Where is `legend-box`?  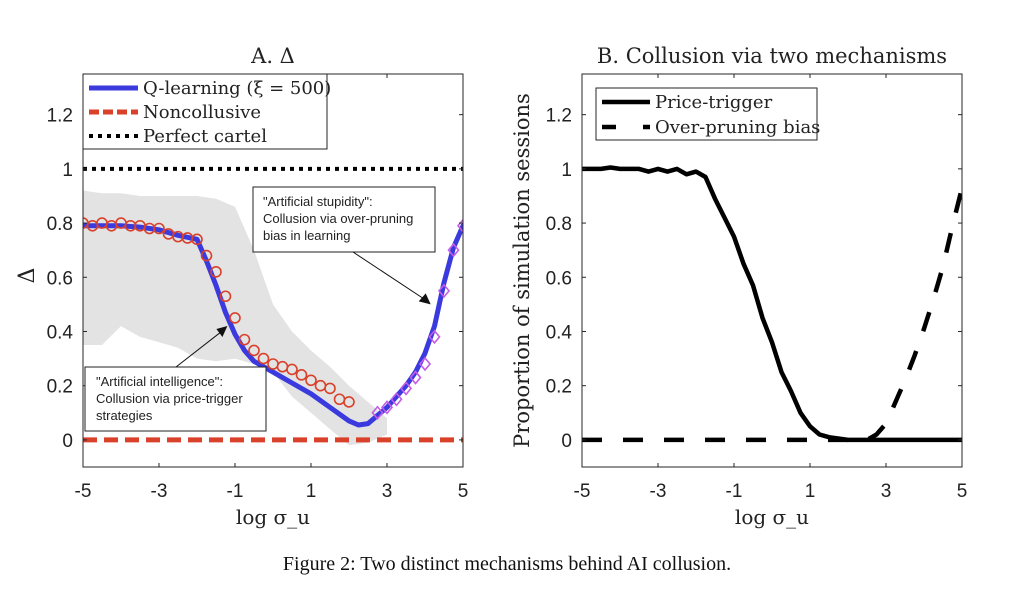 legend-box is located at coordinates (706, 114).